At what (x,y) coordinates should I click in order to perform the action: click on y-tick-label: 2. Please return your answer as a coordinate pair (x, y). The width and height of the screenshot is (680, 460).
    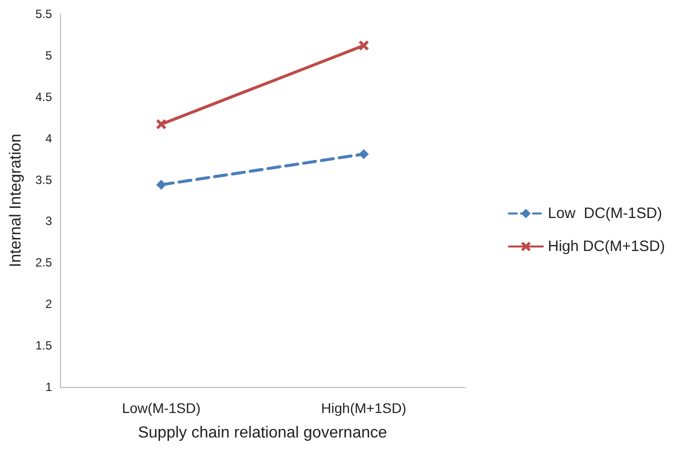
    Looking at the image, I should click on (48, 304).